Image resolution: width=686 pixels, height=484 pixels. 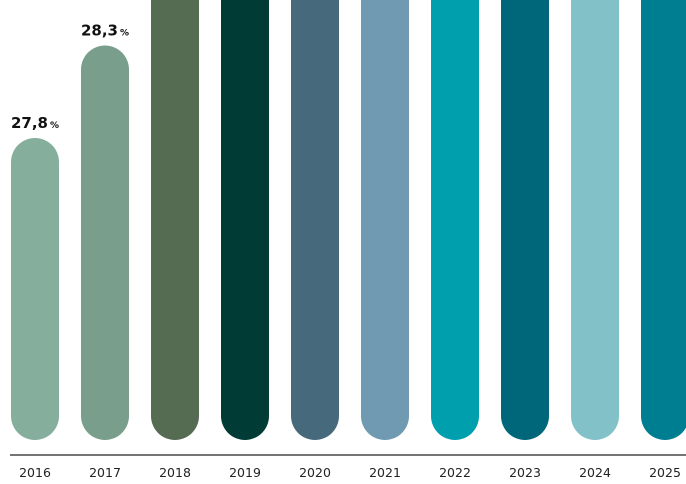 I want to click on x-tick-label-2023: 2023, so click(x=525, y=472).